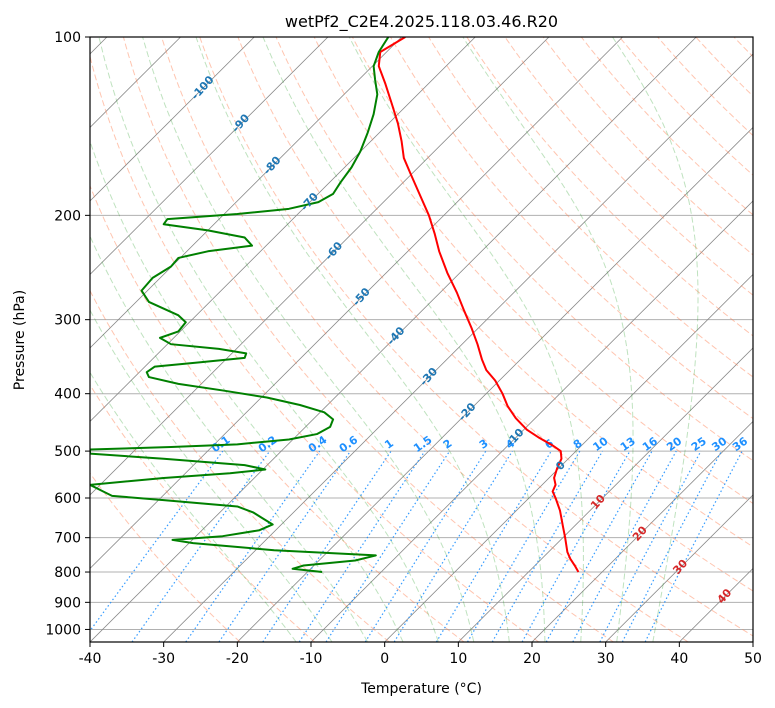  I want to click on y-tick-label: 700, so click(67, 539).